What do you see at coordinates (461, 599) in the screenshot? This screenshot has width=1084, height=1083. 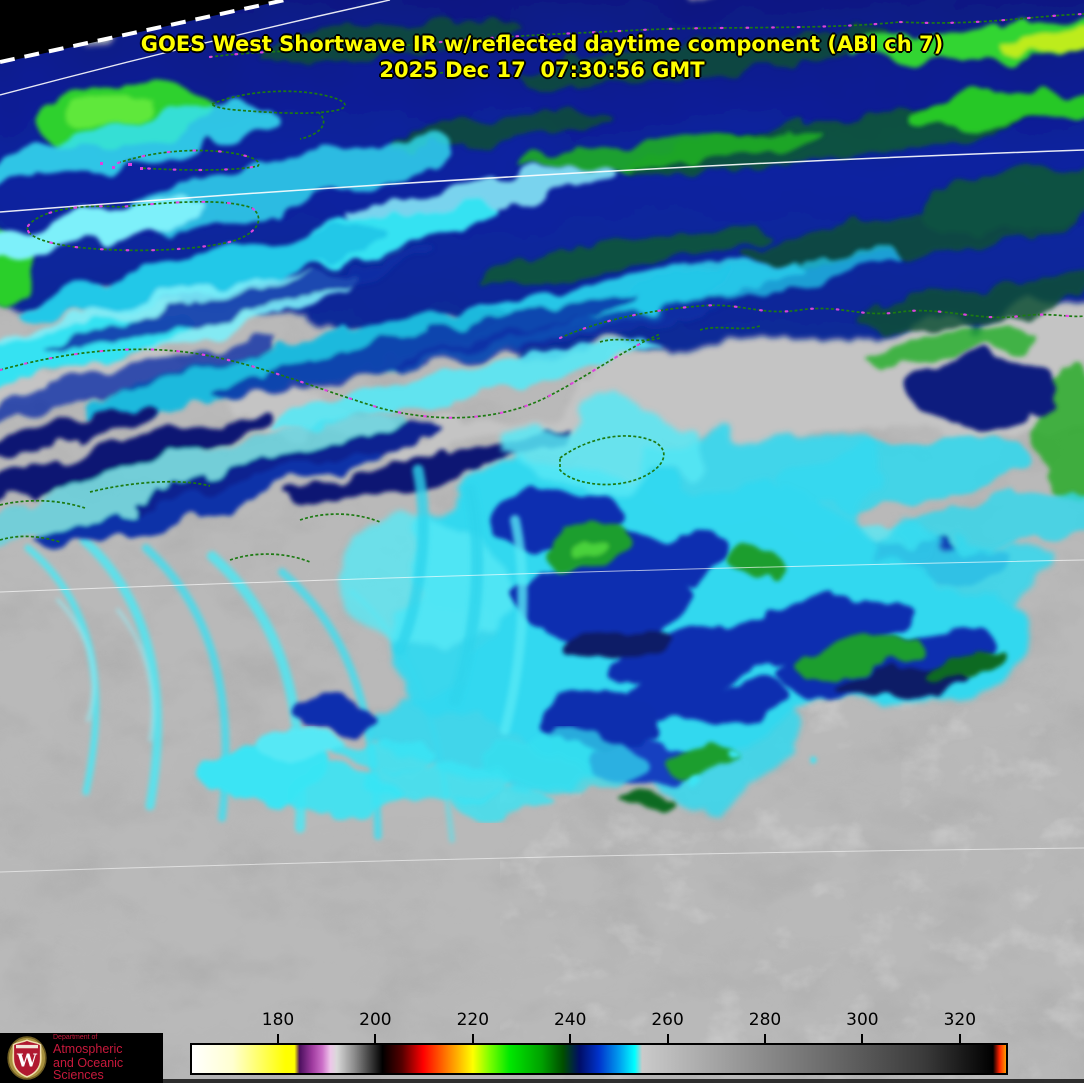 I see `convective-cluster-tails` at bounding box center [461, 599].